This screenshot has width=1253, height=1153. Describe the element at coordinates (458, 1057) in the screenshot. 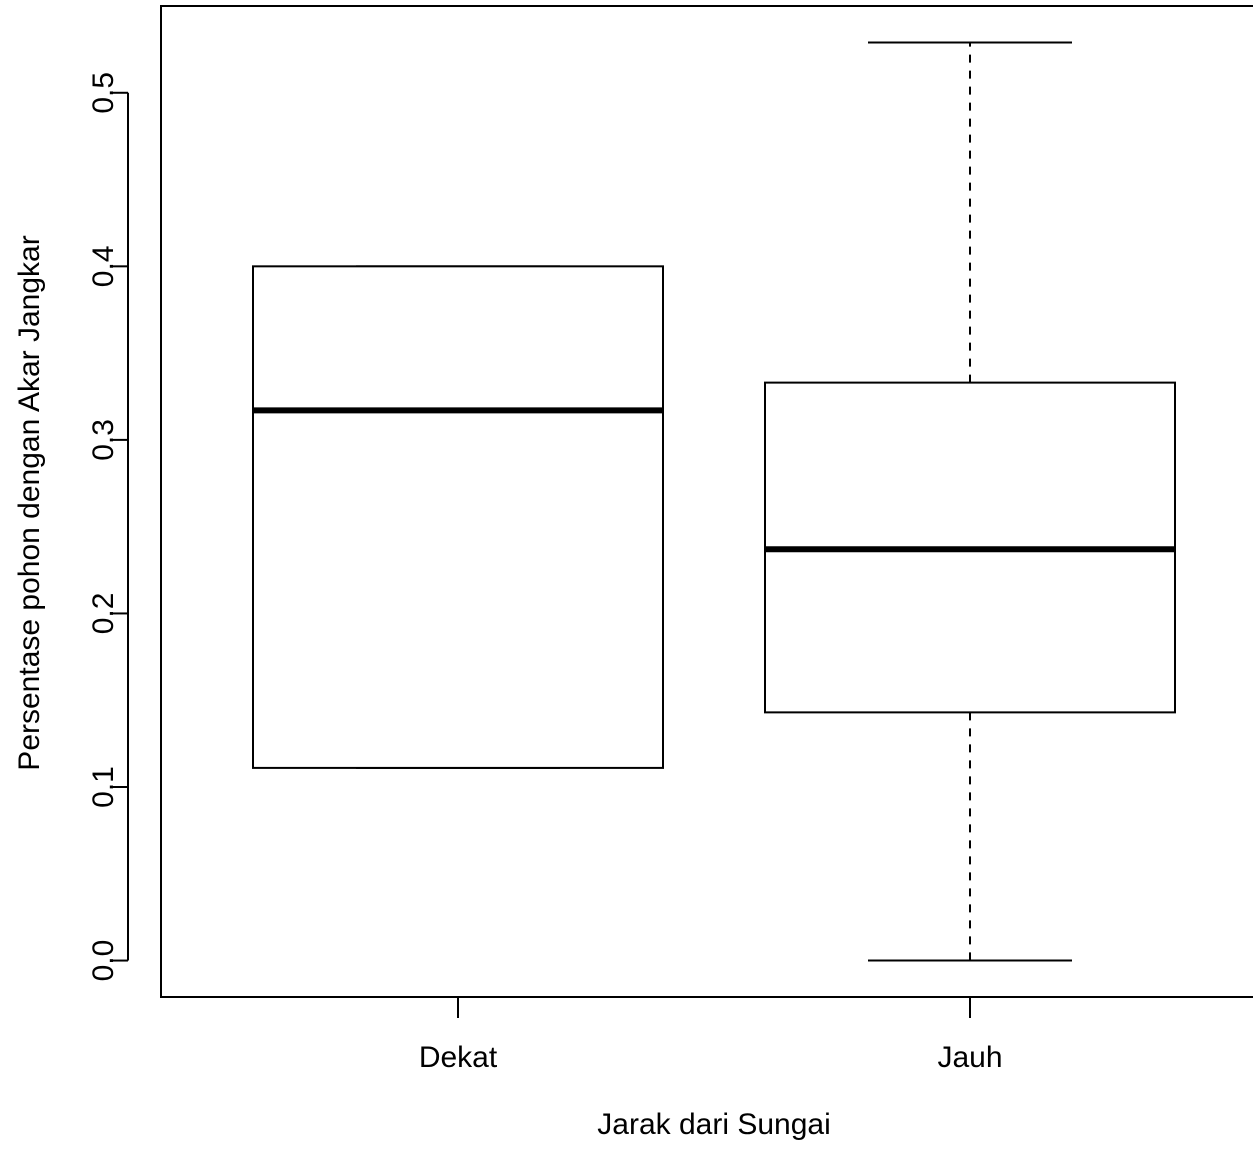

I see `x-tick-label: Dekat` at that location.